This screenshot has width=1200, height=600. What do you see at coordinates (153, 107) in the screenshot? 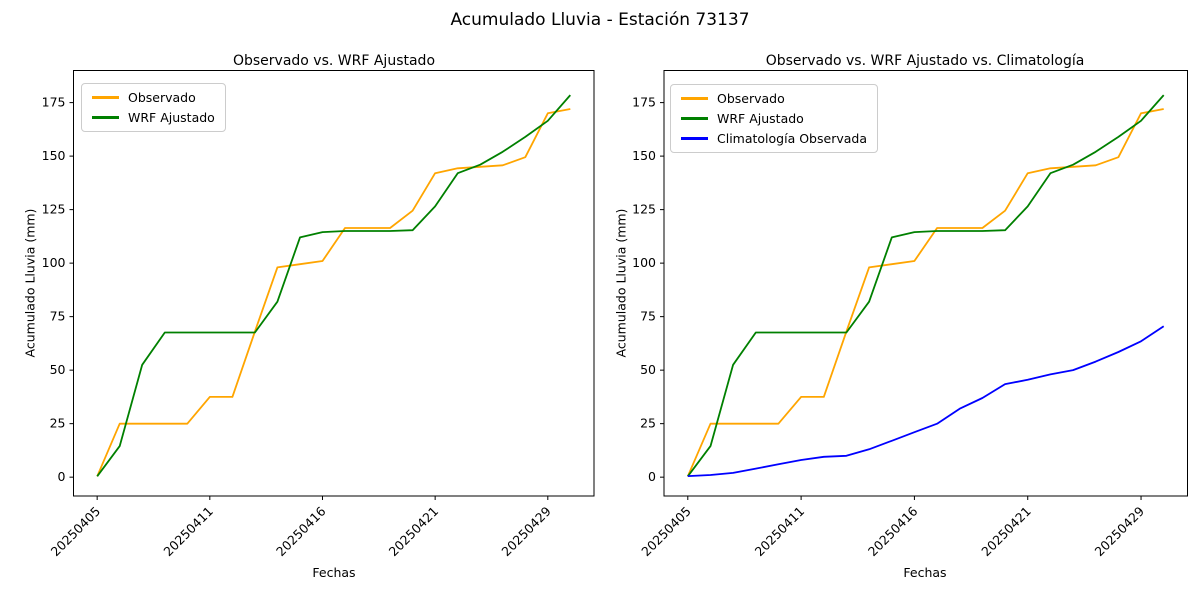
I see `left-legend: Observado WRF Ajustado` at bounding box center [153, 107].